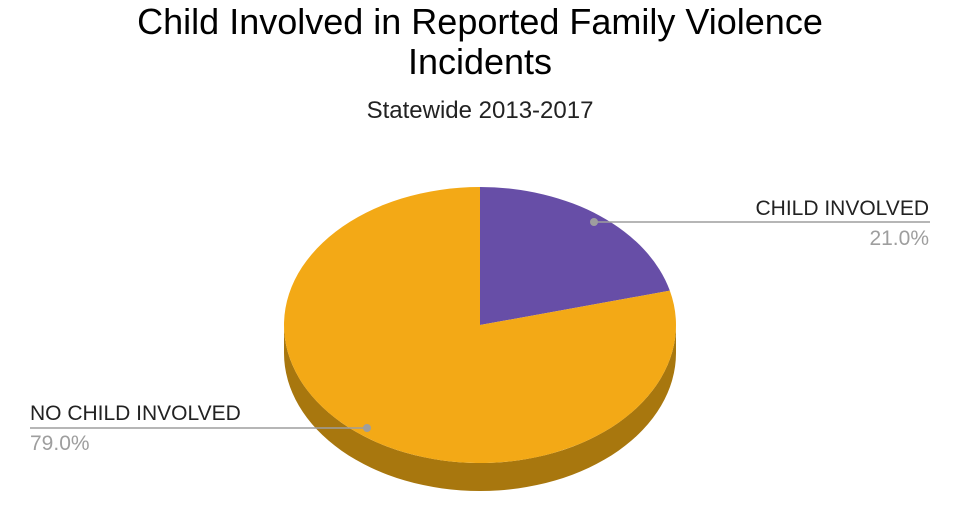 This screenshot has height=512, width=960. What do you see at coordinates (367, 428) in the screenshot?
I see `leader-dot-no-child-involved` at bounding box center [367, 428].